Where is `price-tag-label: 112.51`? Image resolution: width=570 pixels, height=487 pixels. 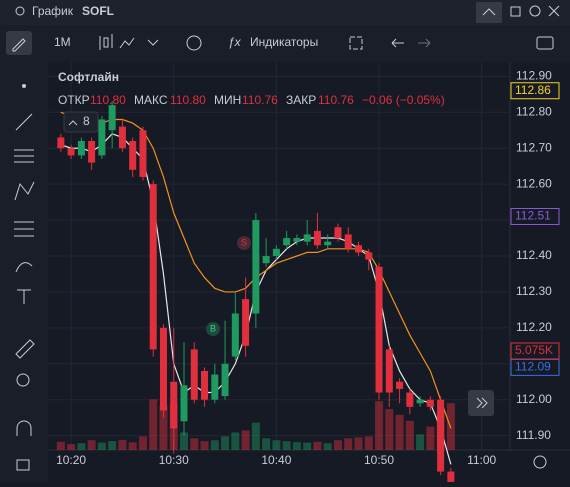 price-tag-label: 112.51 is located at coordinates (533, 216).